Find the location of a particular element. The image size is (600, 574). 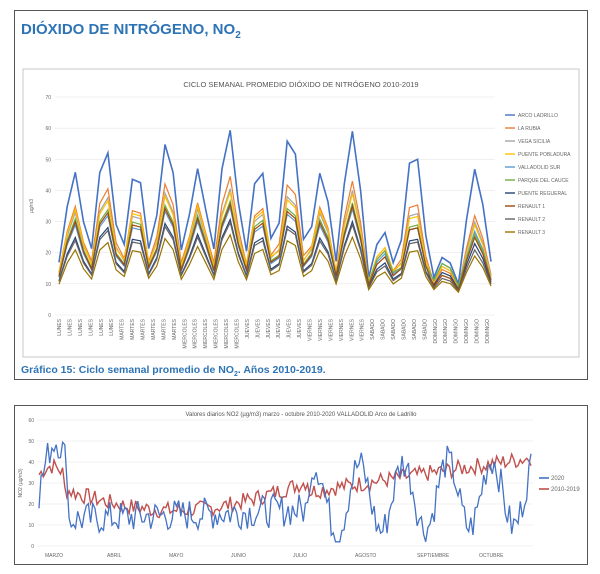

x-tick-label: JULIO is located at coordinates (300, 556).